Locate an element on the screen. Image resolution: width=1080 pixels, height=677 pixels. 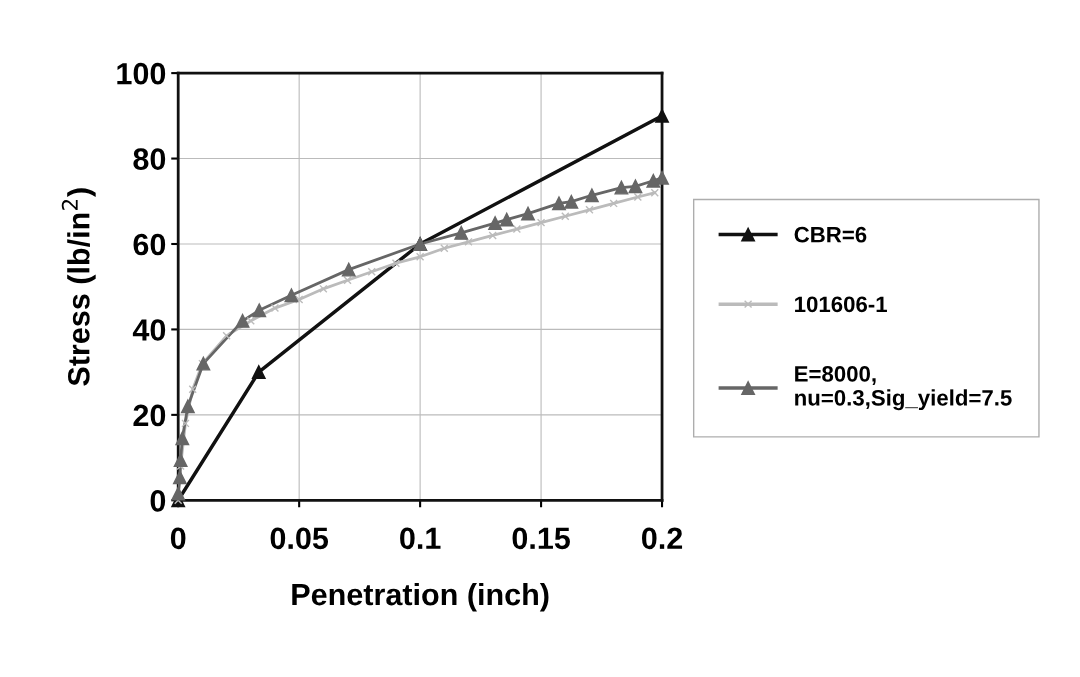
x-axis-title: Penetration (inch) is located at coordinates (420, 597).